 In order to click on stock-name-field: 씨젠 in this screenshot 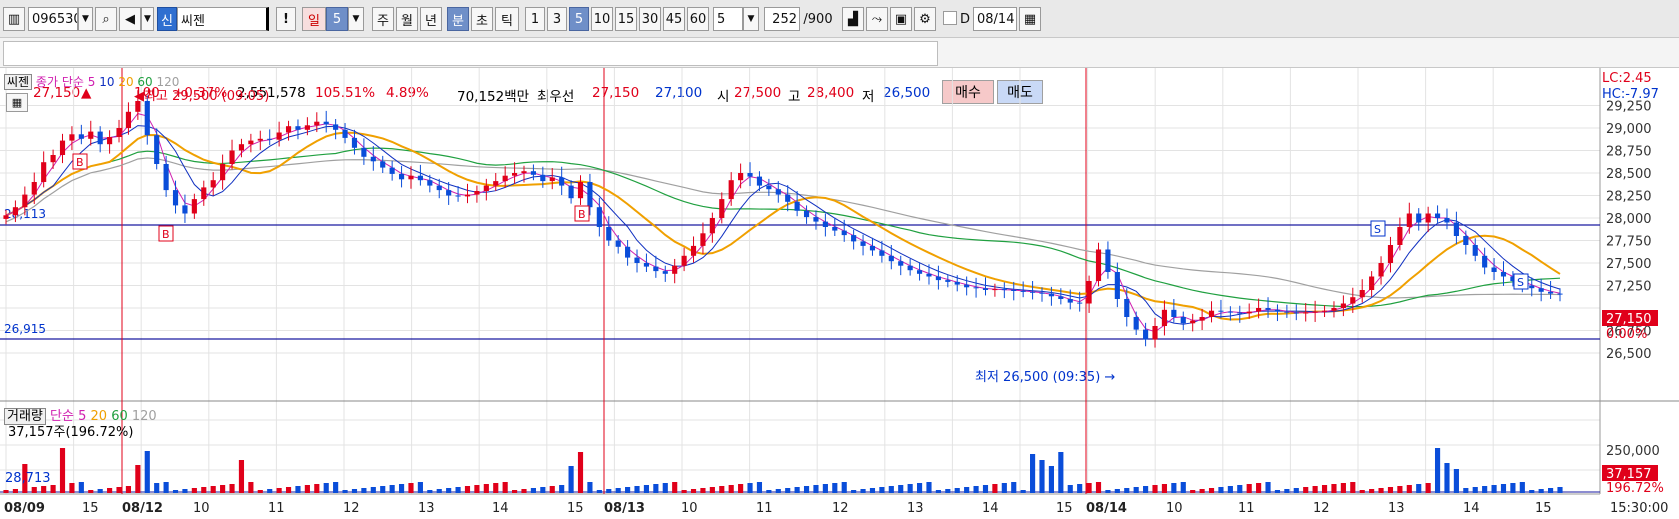, I will do `click(223, 19)`.